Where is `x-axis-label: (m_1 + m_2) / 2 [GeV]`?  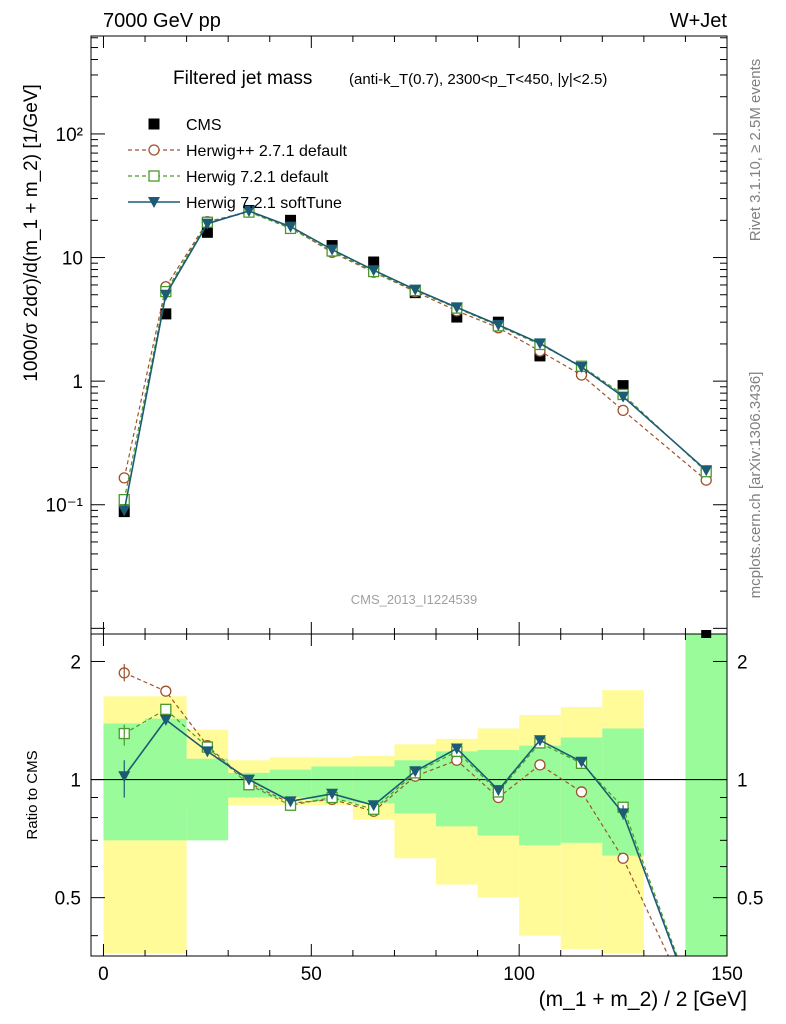
x-axis-label: (m_1 + m_2) / 2 [GeV] is located at coordinates (643, 999).